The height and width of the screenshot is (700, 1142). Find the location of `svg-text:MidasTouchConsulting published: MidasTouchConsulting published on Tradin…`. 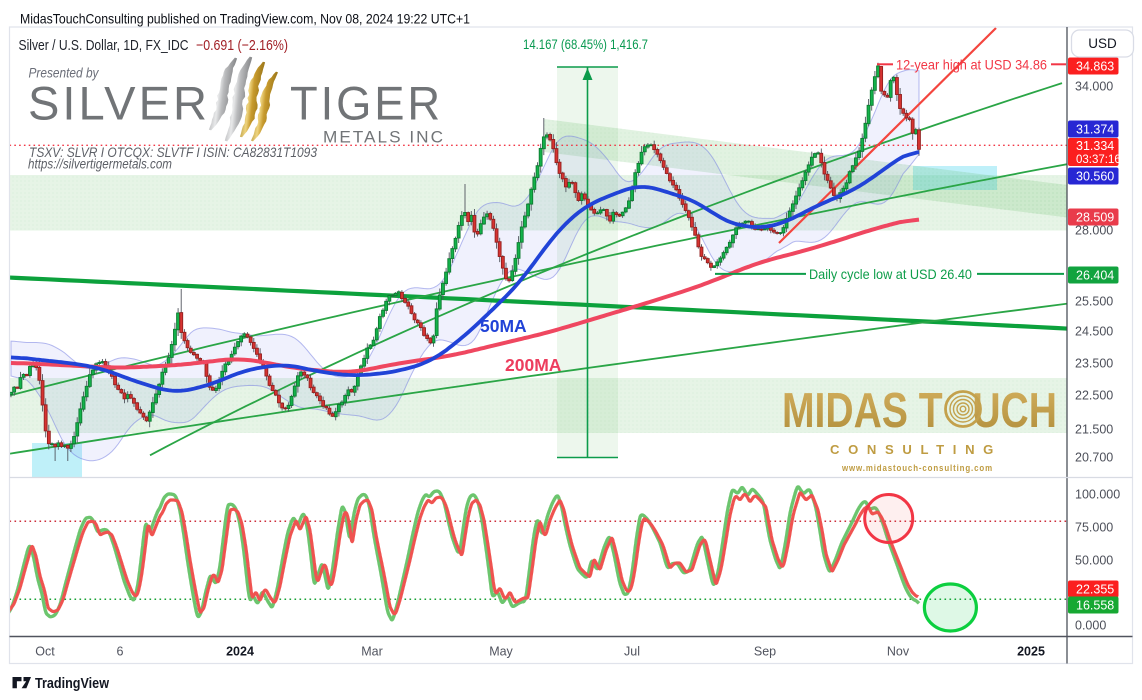

svg-text:MidasTouchConsulting published: MidasTouchConsulting published on Tradin… is located at coordinates (245, 19).